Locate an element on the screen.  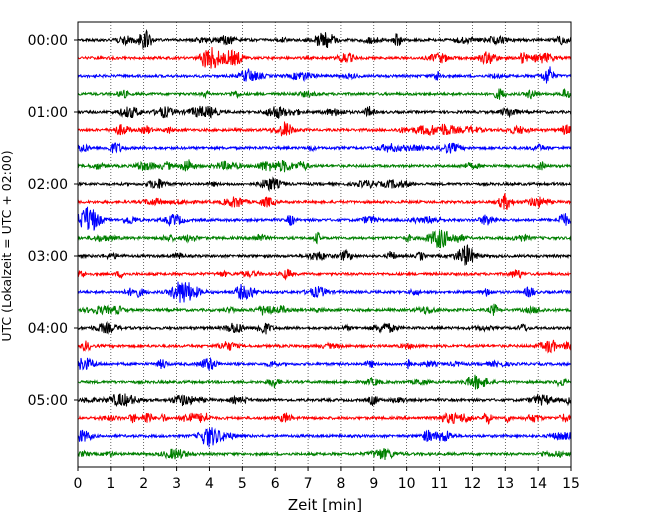
x-tick-label: 3 is located at coordinates (176, 484).